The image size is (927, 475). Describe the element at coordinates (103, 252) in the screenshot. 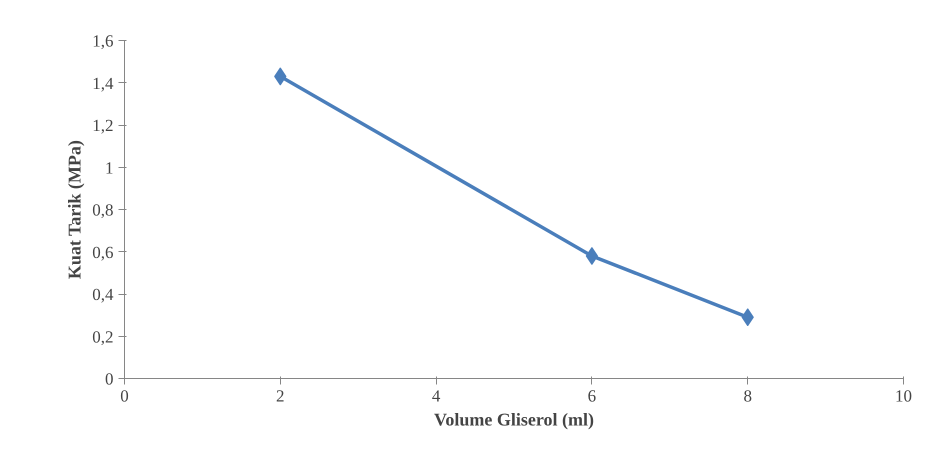

I see `y-tick-label: 0,6` at that location.